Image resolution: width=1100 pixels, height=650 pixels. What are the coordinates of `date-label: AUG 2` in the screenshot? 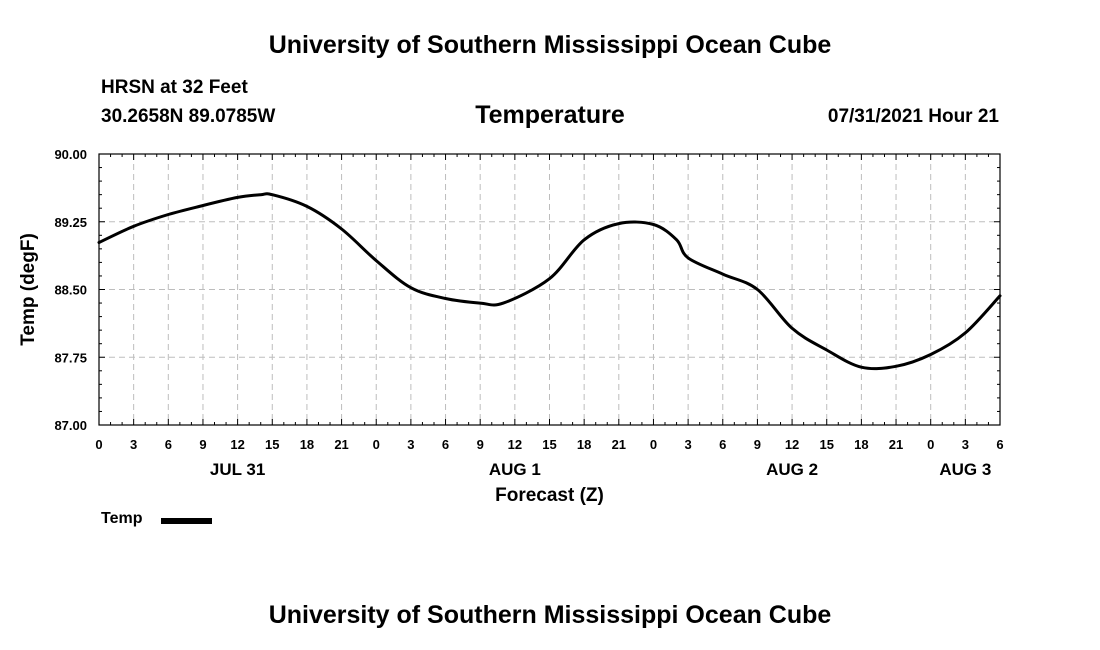 It's located at (792, 469).